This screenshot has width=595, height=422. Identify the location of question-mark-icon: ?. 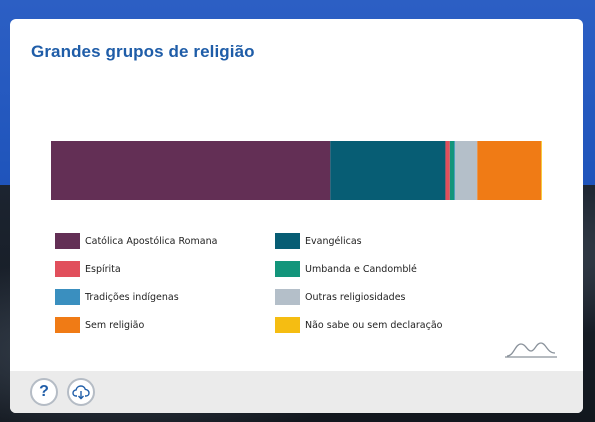
(44, 391).